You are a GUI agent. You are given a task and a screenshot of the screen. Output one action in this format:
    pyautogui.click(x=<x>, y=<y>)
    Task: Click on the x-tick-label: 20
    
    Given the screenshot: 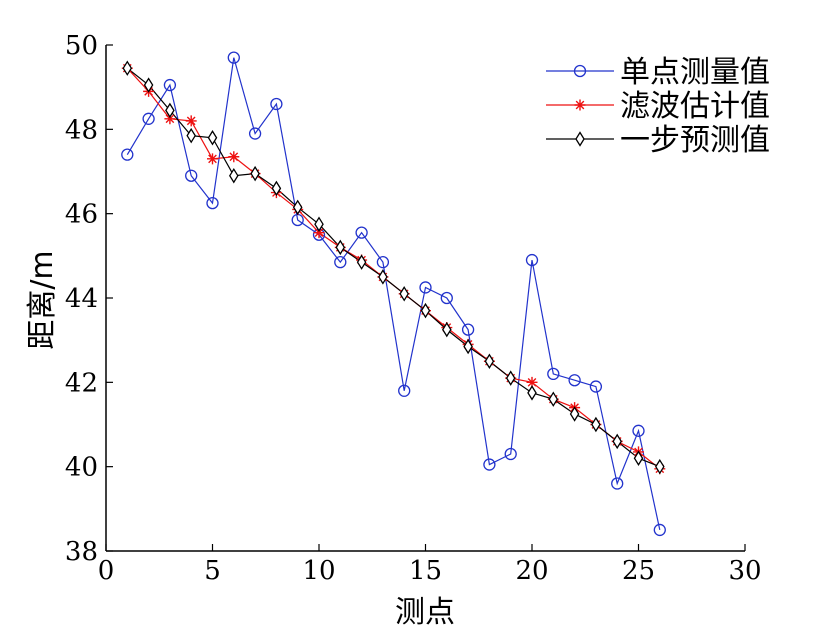 What is the action you would take?
    pyautogui.click(x=531, y=571)
    